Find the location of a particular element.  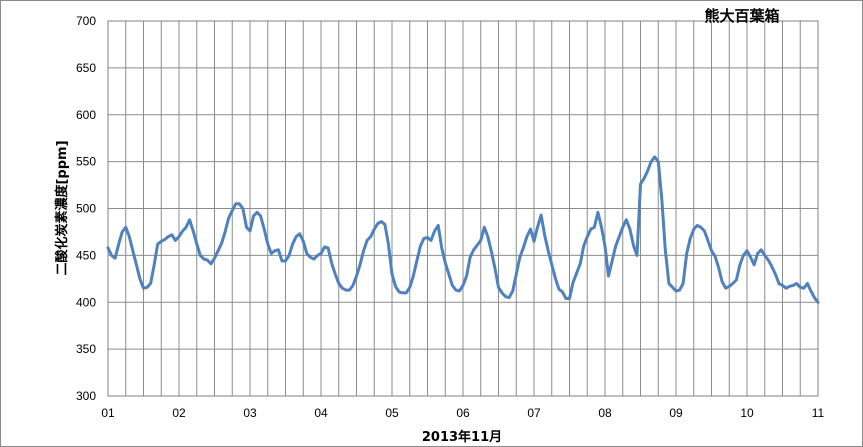

y-tick-label: 350 is located at coordinates (86, 349).